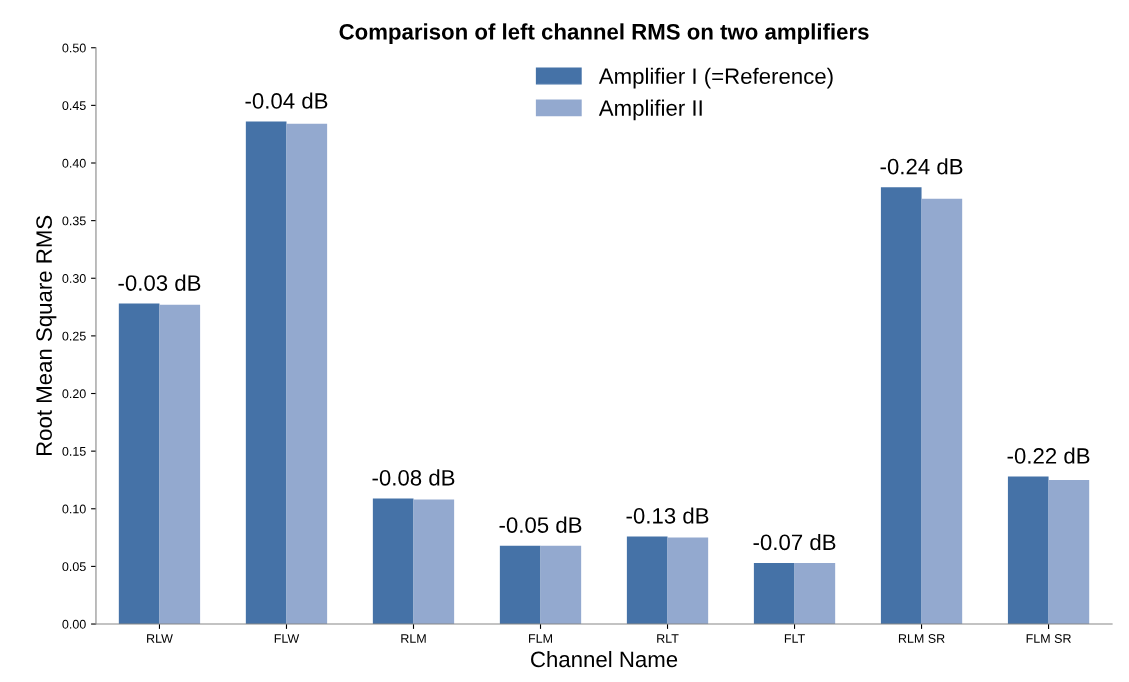  Describe the element at coordinates (46, 335) in the screenshot. I see `y-axis-title: Root Mean Square RMS` at that location.